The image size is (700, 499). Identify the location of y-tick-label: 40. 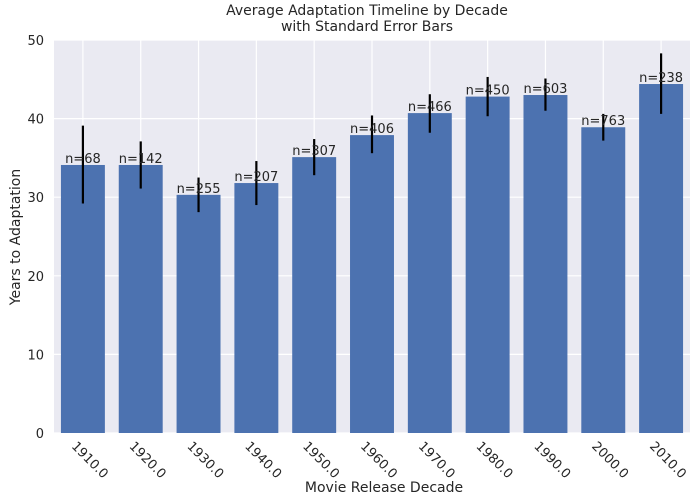
(35, 120).